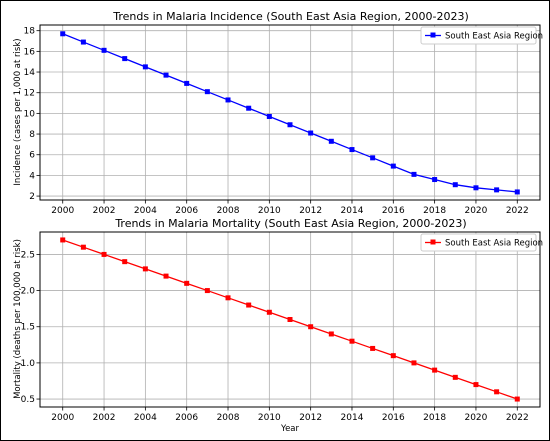  I want to click on incidence-x-tick-label: 2016, so click(393, 211).